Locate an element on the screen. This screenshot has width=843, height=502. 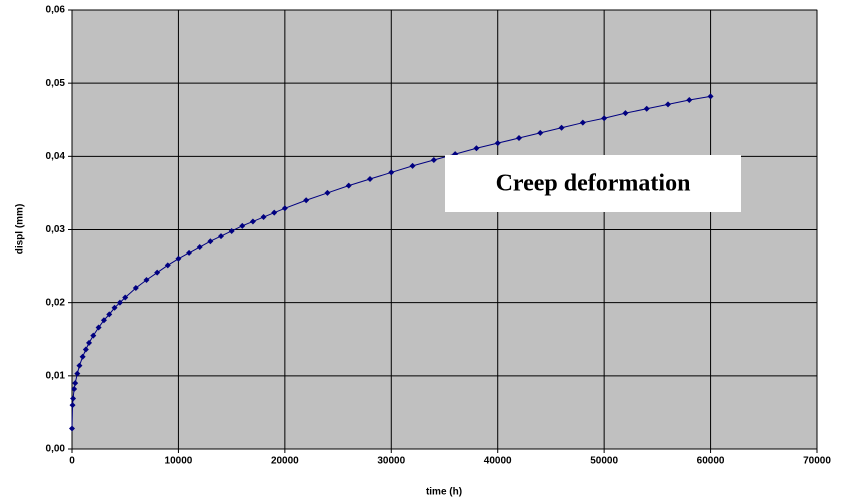
annotation: Creep deformation is located at coordinates (593, 184).